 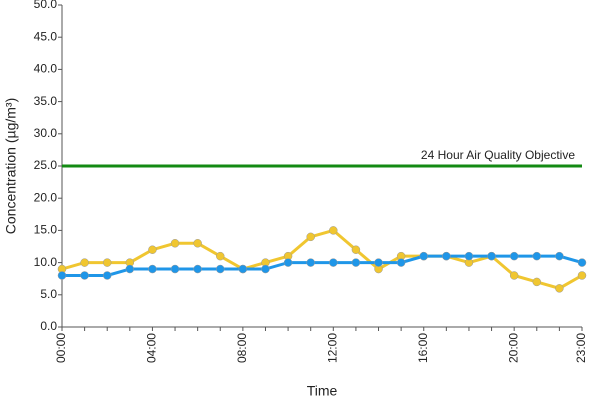 I want to click on x-tick-label: 00:00, so click(x=61, y=348).